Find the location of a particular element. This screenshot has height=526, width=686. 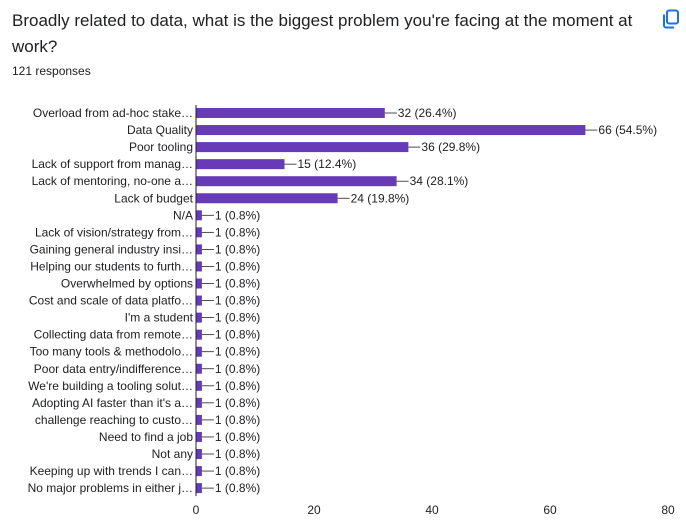

category-label: Data Quality is located at coordinates (160, 130).